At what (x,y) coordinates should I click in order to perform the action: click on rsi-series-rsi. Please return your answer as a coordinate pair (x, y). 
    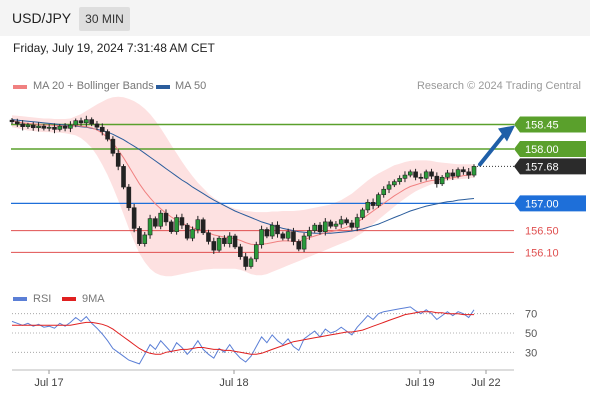
    Looking at the image, I should click on (243, 335).